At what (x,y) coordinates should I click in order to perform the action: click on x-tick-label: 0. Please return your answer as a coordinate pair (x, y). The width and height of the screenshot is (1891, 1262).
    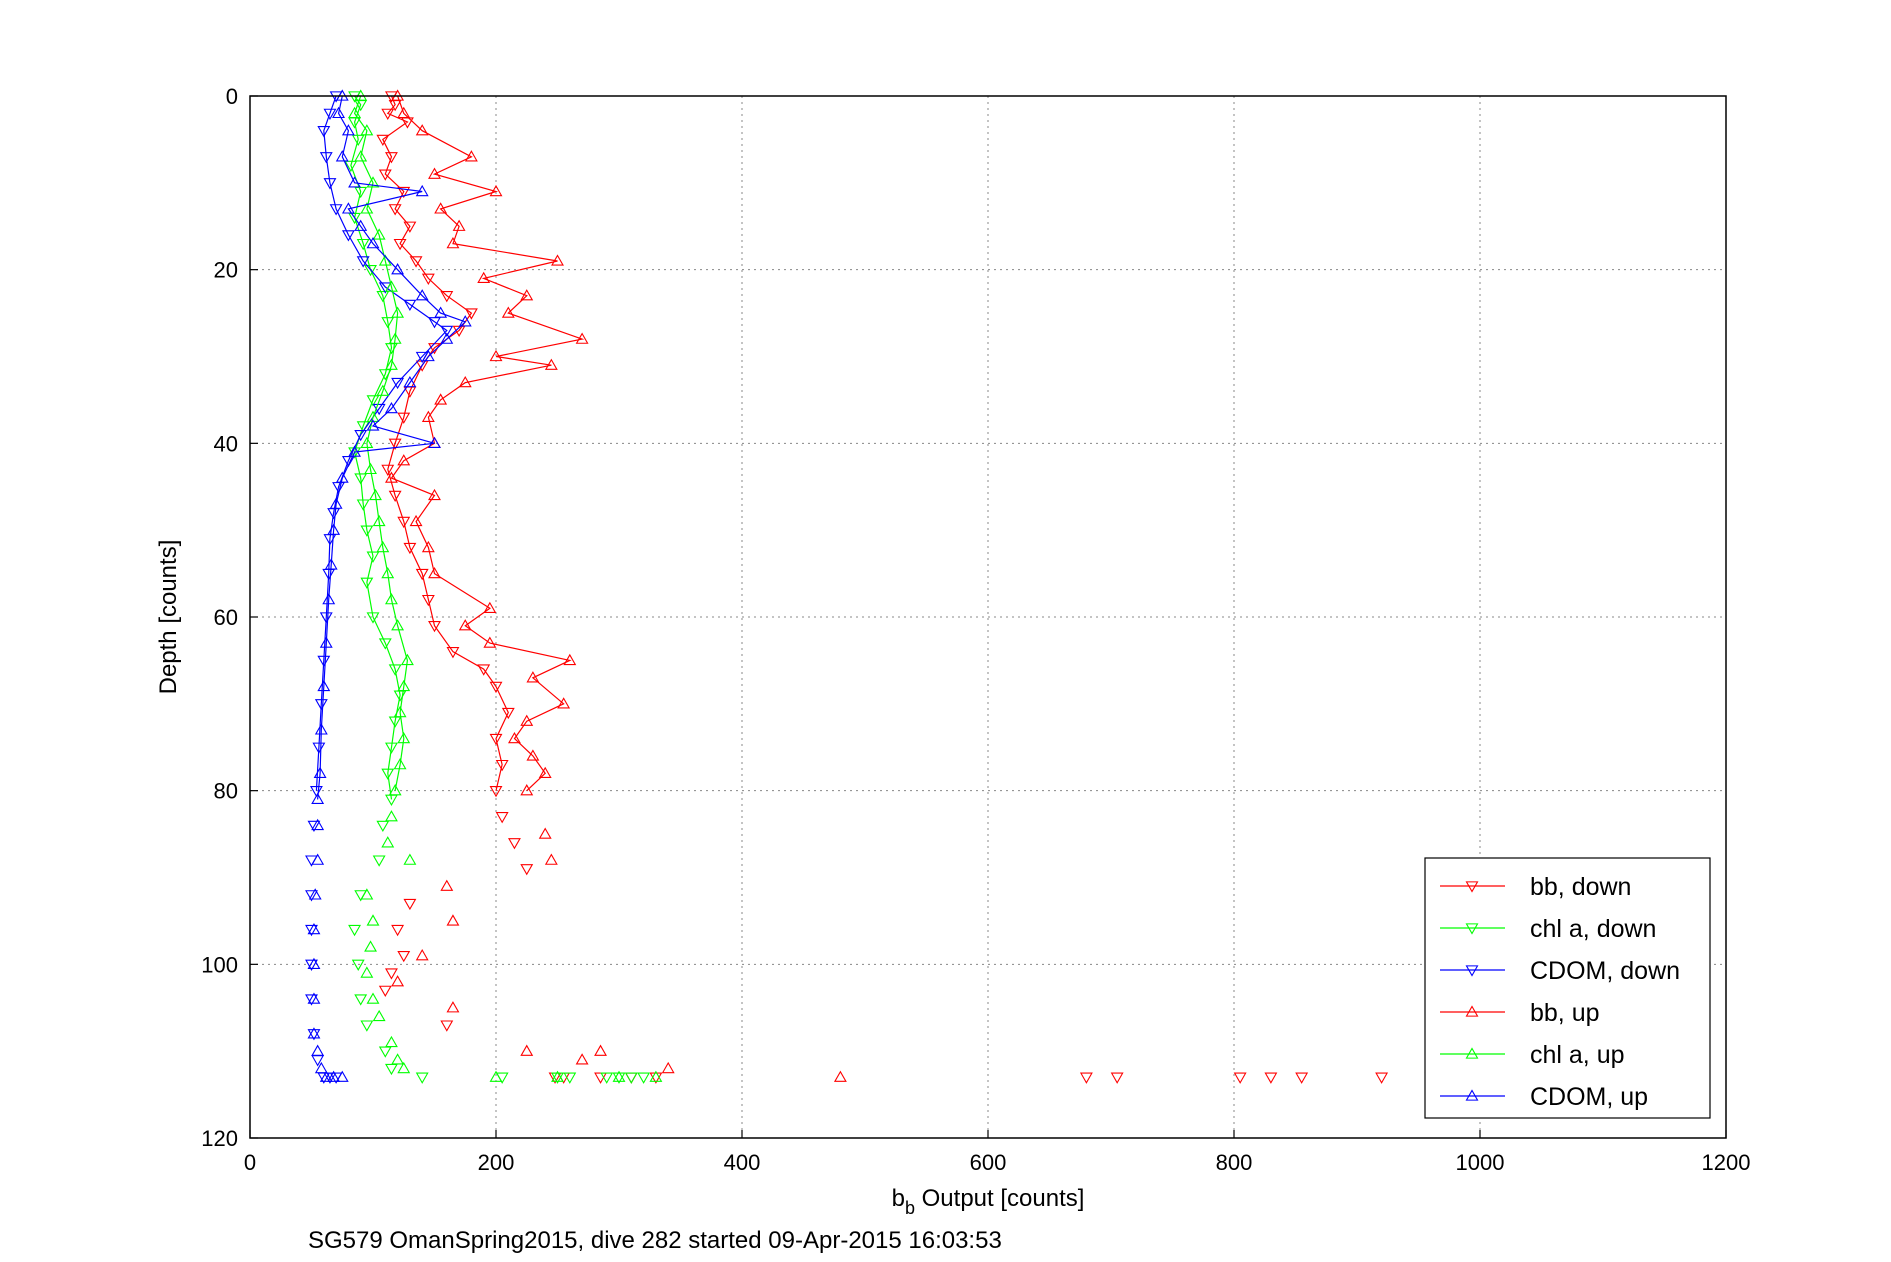
    Looking at the image, I should click on (250, 1162).